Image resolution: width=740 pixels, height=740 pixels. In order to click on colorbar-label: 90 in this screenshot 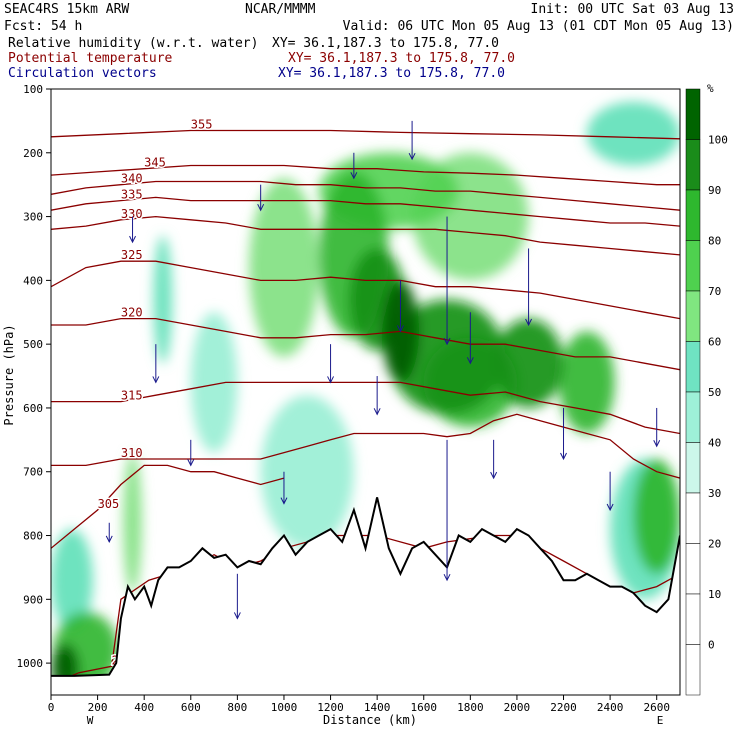, I will do `click(714, 190)`.